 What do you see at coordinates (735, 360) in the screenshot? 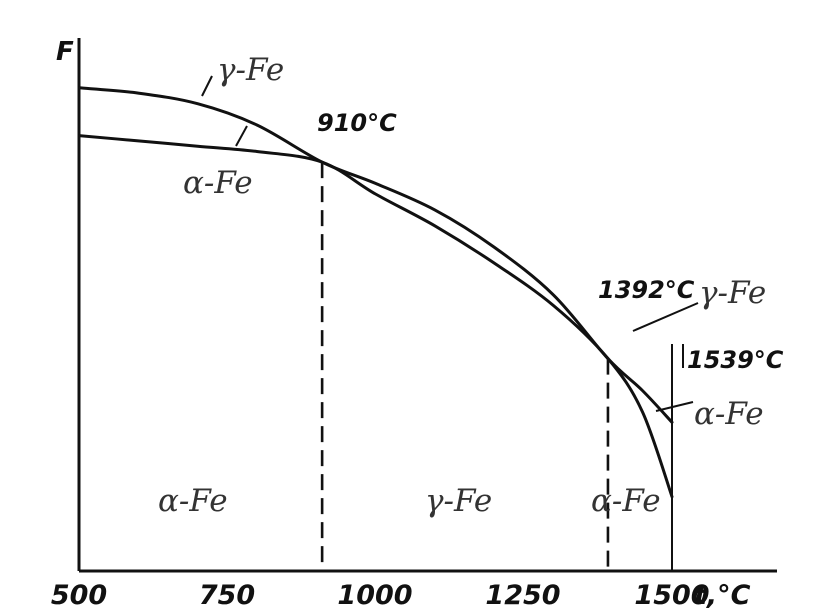
I see `label-1539c: 1539°C` at bounding box center [735, 360].